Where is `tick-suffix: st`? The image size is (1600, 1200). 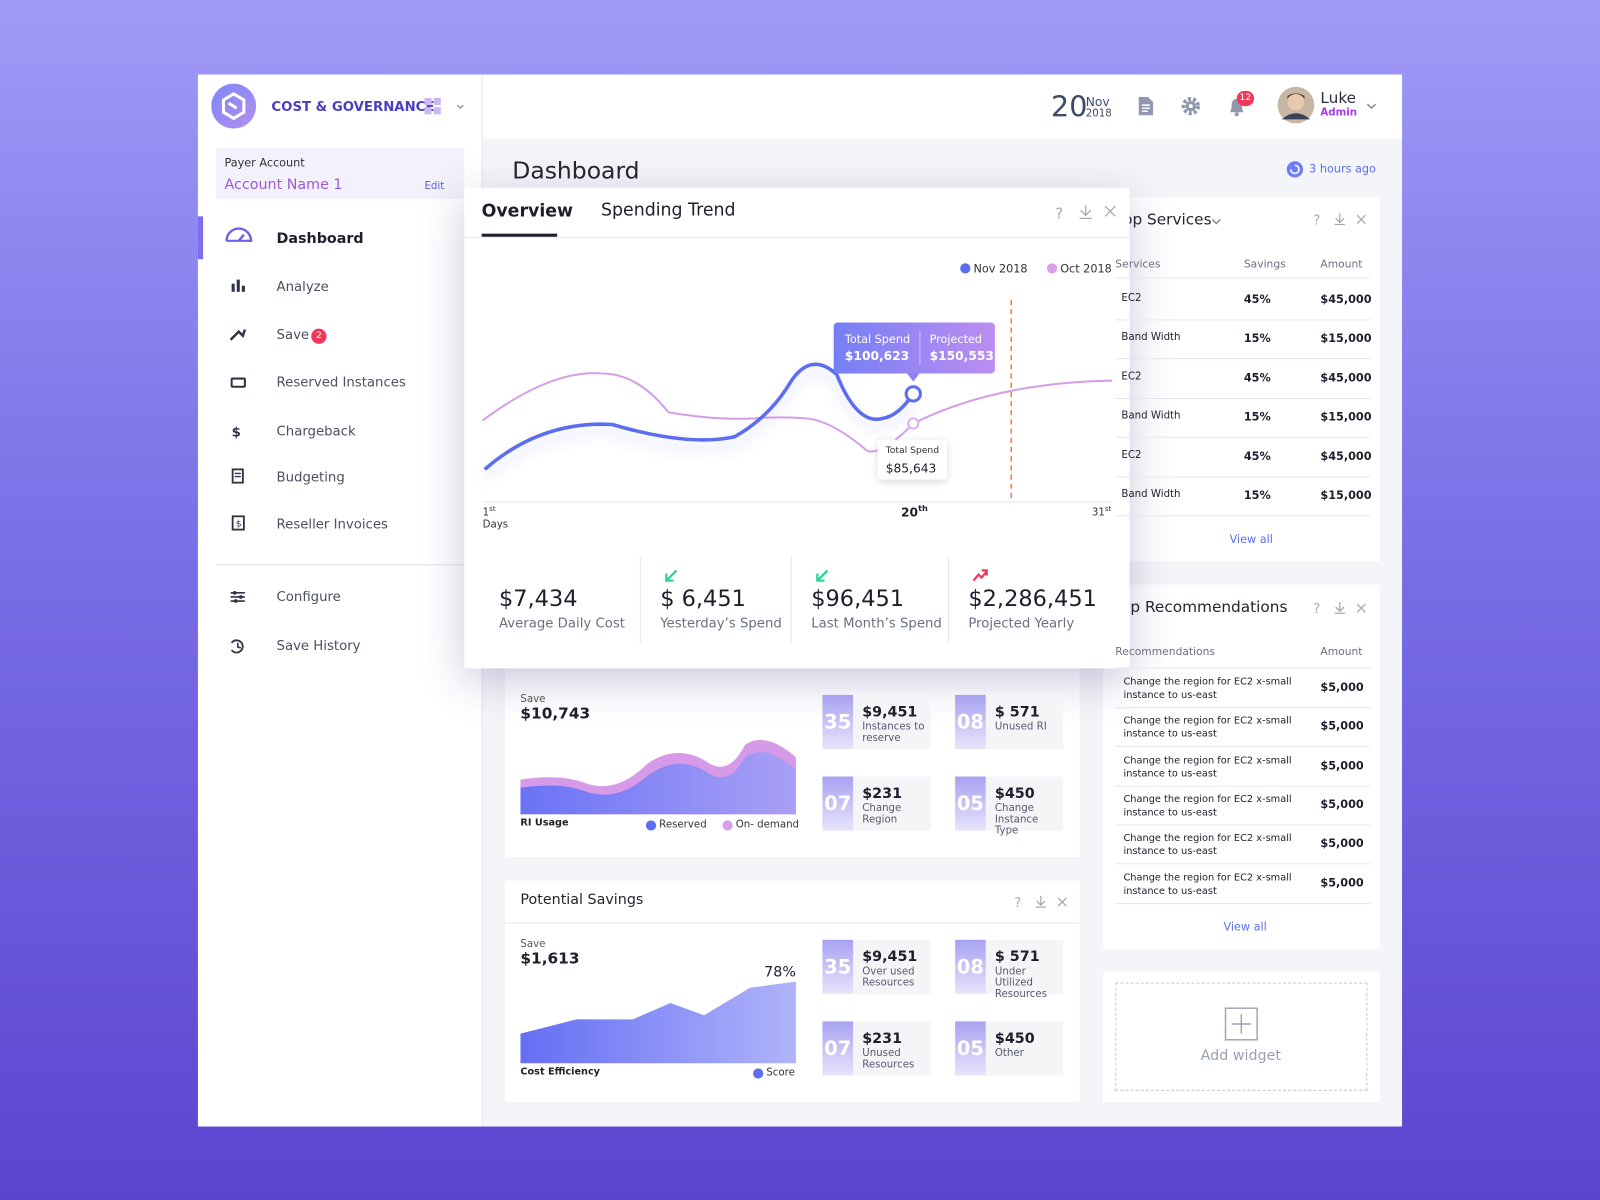
tick-suffix: st is located at coordinates (492, 509).